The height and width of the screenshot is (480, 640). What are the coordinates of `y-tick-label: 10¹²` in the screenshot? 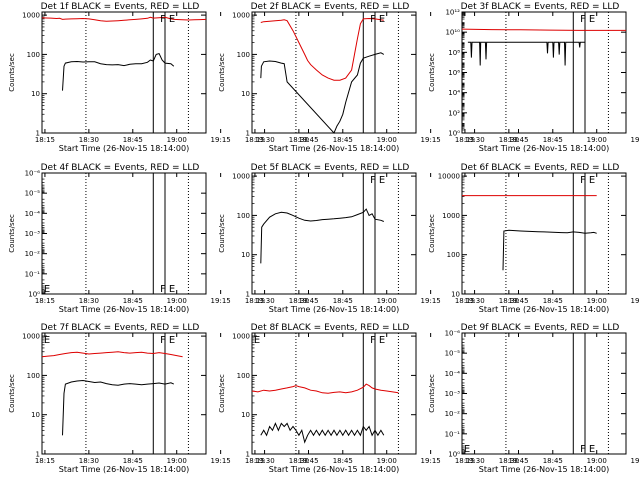 It's located at (452, 13).